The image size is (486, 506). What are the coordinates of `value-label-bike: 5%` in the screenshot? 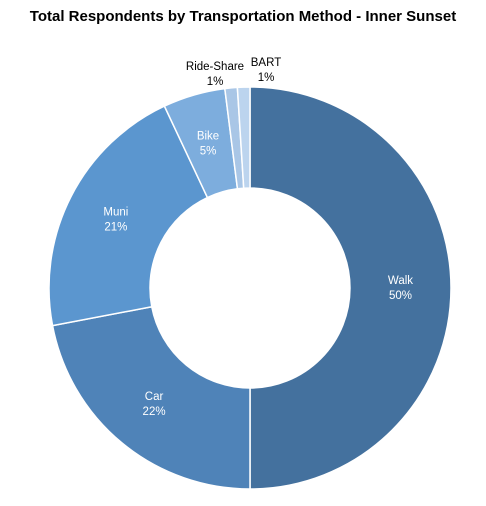 It's located at (208, 151).